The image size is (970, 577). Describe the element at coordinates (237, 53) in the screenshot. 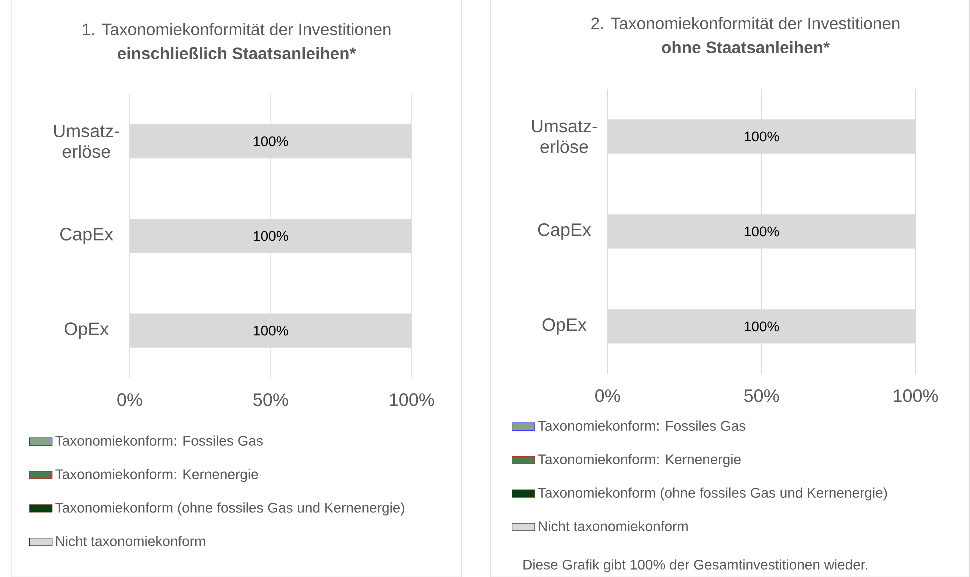

I see `chart-subtitle: einschließlich Staatsanleihen*` at that location.